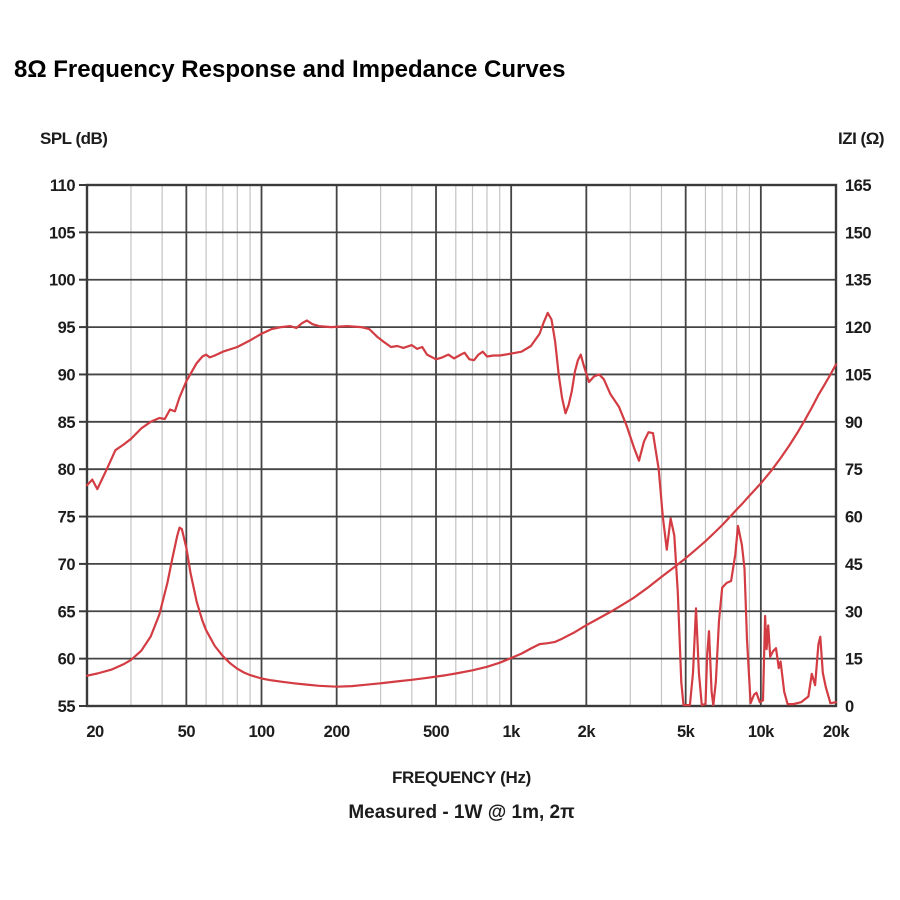 The height and width of the screenshot is (900, 900). What do you see at coordinates (187, 732) in the screenshot?
I see `x-tick-label: 50` at bounding box center [187, 732].